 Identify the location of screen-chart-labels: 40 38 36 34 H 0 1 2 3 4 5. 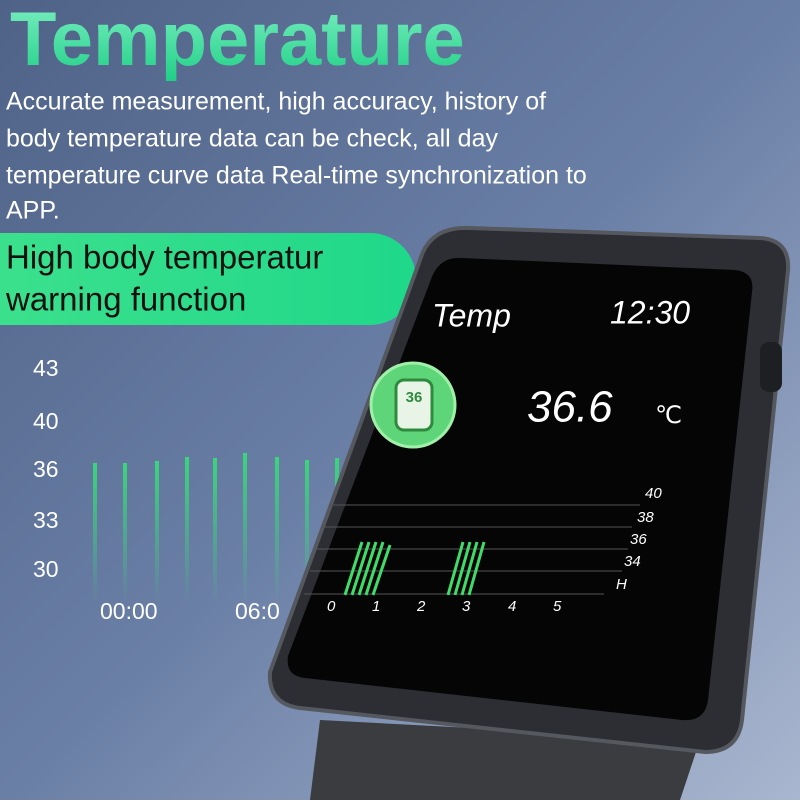
(494, 550).